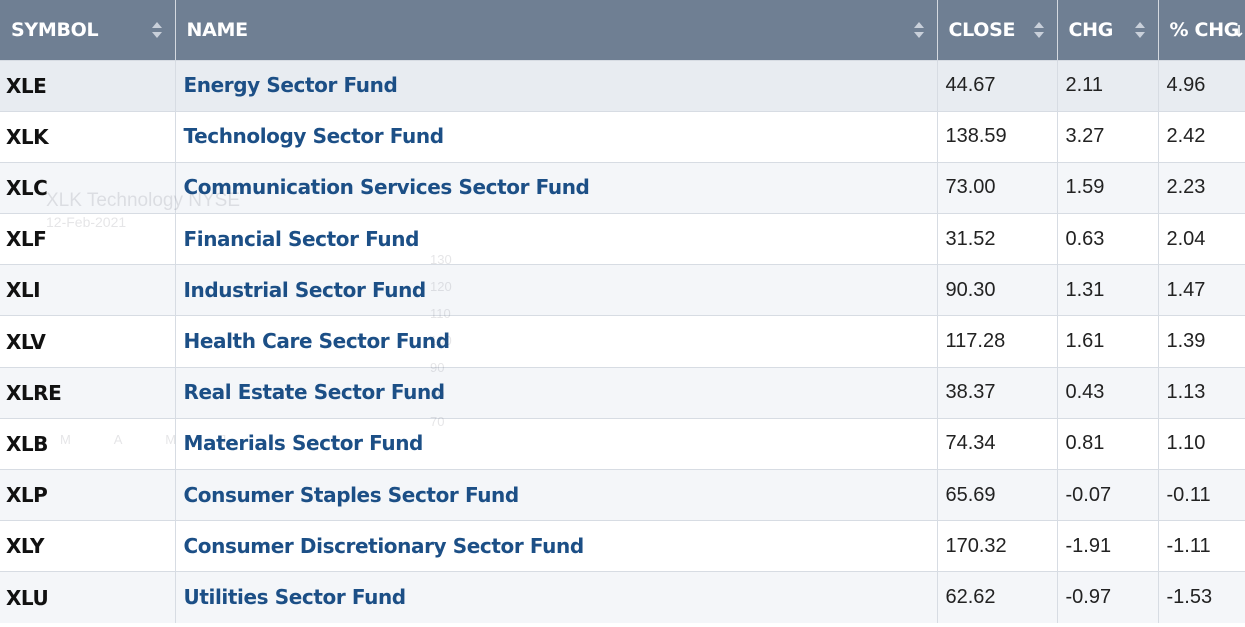 This screenshot has width=1245, height=627. I want to click on chg-cell: -0.97, so click(1107, 597).